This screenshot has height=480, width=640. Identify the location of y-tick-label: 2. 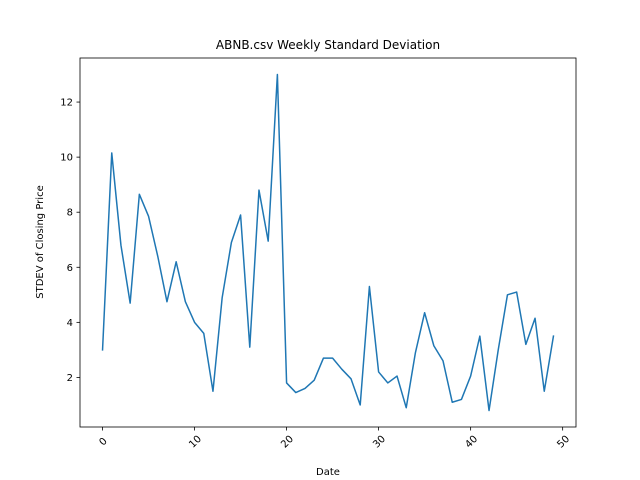
(70, 378).